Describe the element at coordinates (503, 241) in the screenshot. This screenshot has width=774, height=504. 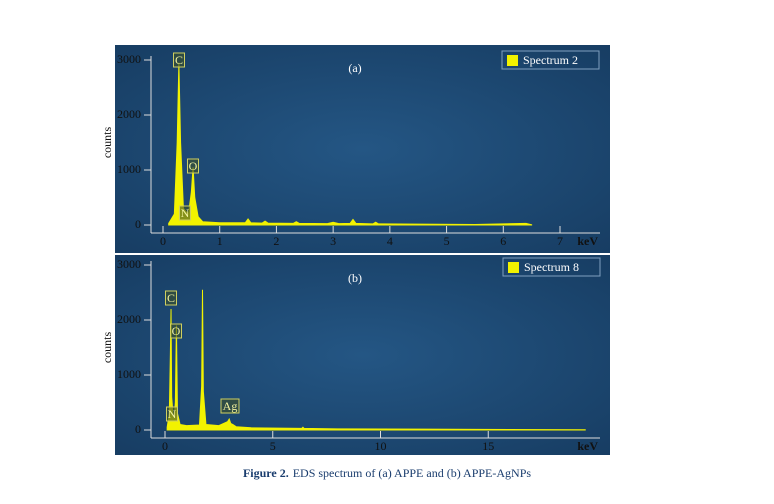
I see `x-tick-label: 6` at that location.